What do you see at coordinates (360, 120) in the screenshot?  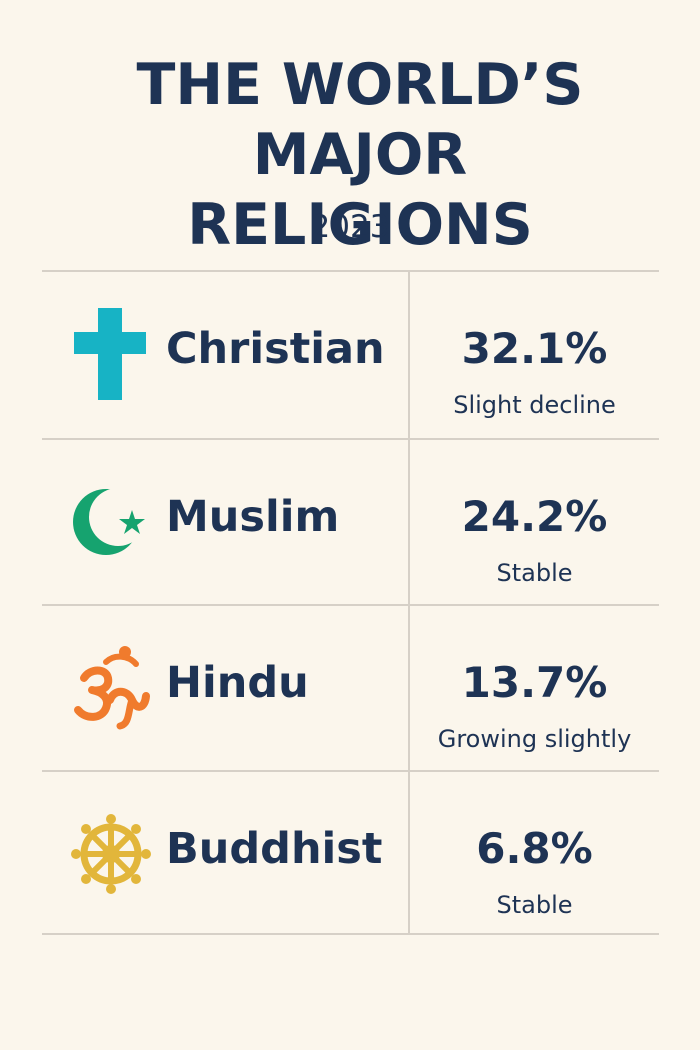 I see `title-line-1: THE WORLD’S MAJOR` at bounding box center [360, 120].